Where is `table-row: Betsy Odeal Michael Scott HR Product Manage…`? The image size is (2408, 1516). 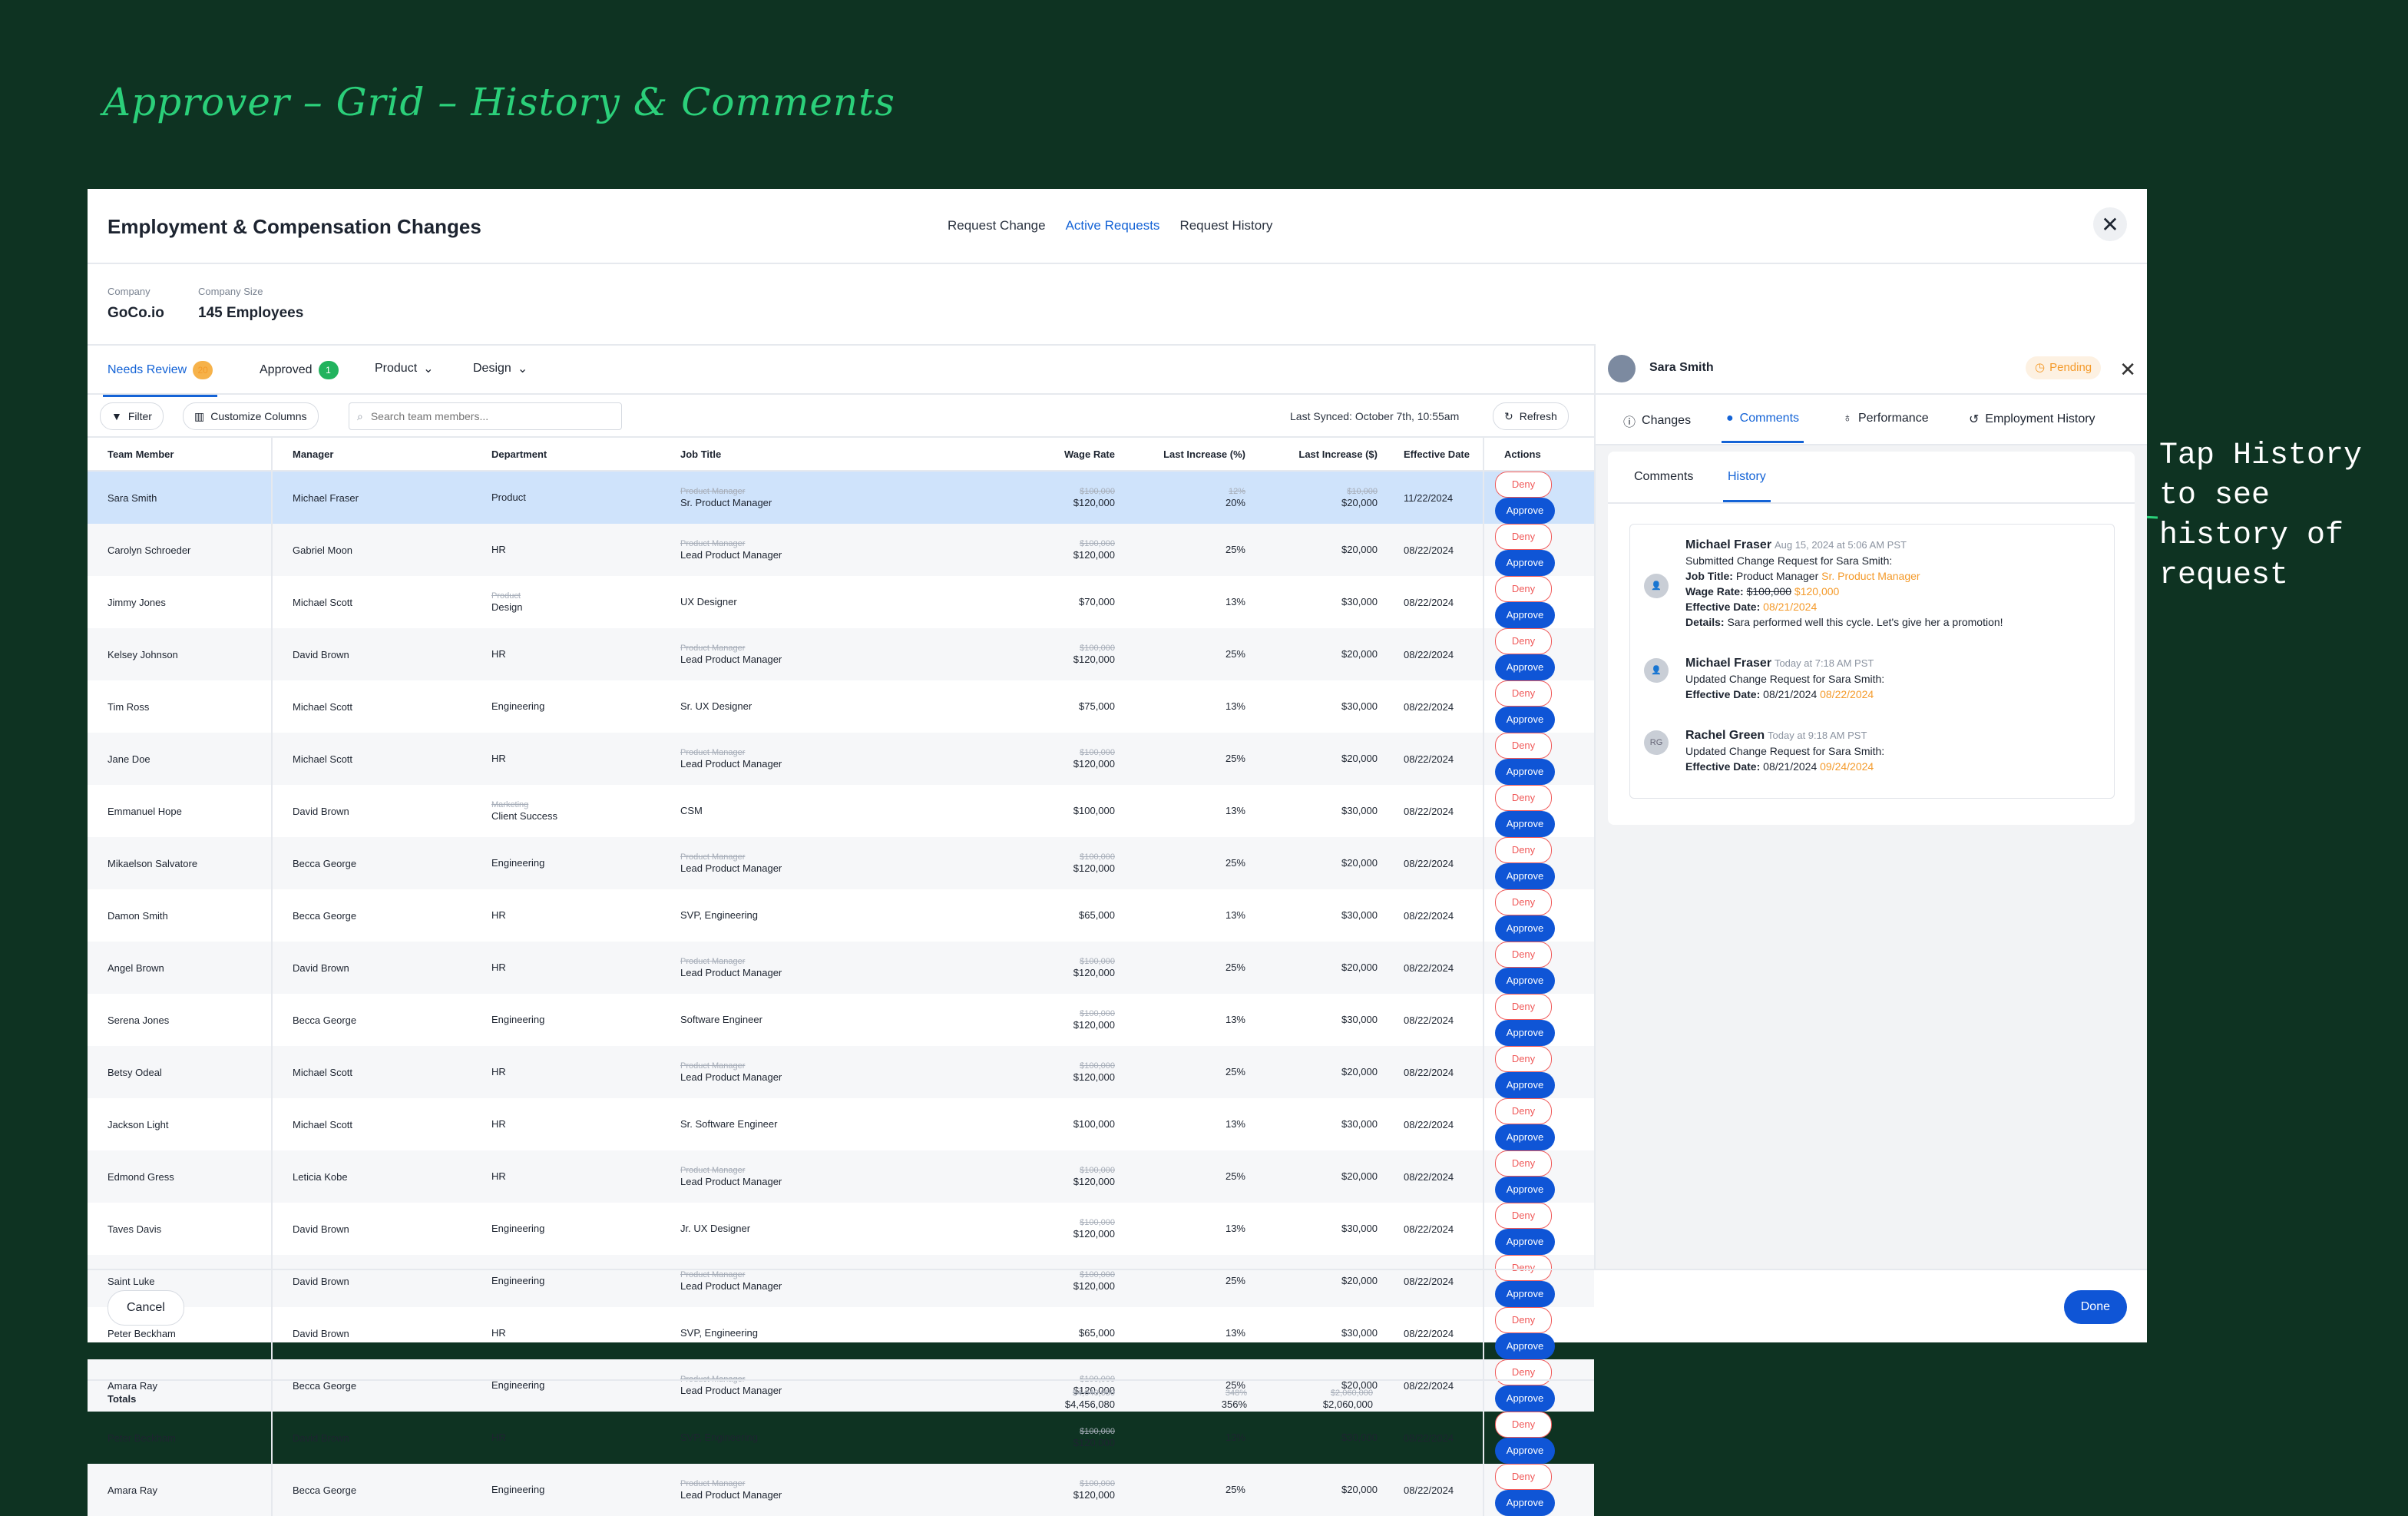 table-row: Betsy Odeal Michael Scott HR Product Manage… is located at coordinates (841, 1072).